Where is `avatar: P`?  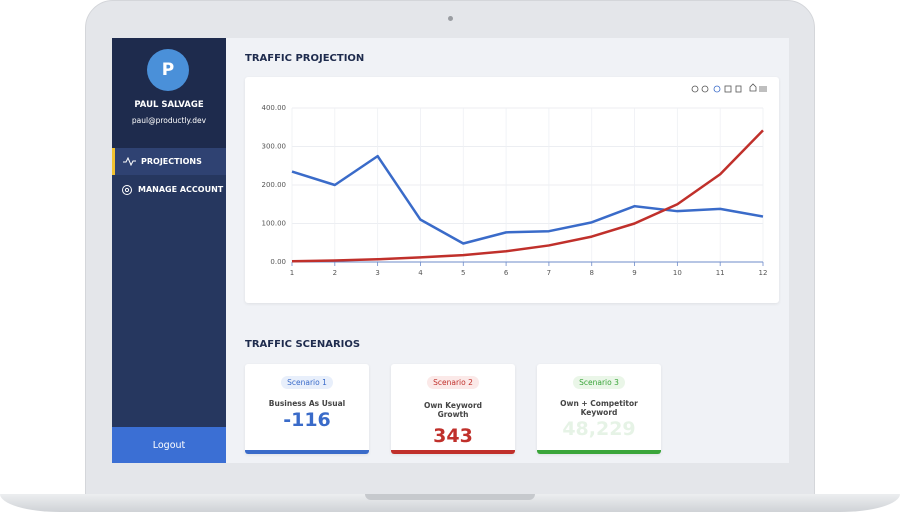
avatar: P is located at coordinates (168, 70).